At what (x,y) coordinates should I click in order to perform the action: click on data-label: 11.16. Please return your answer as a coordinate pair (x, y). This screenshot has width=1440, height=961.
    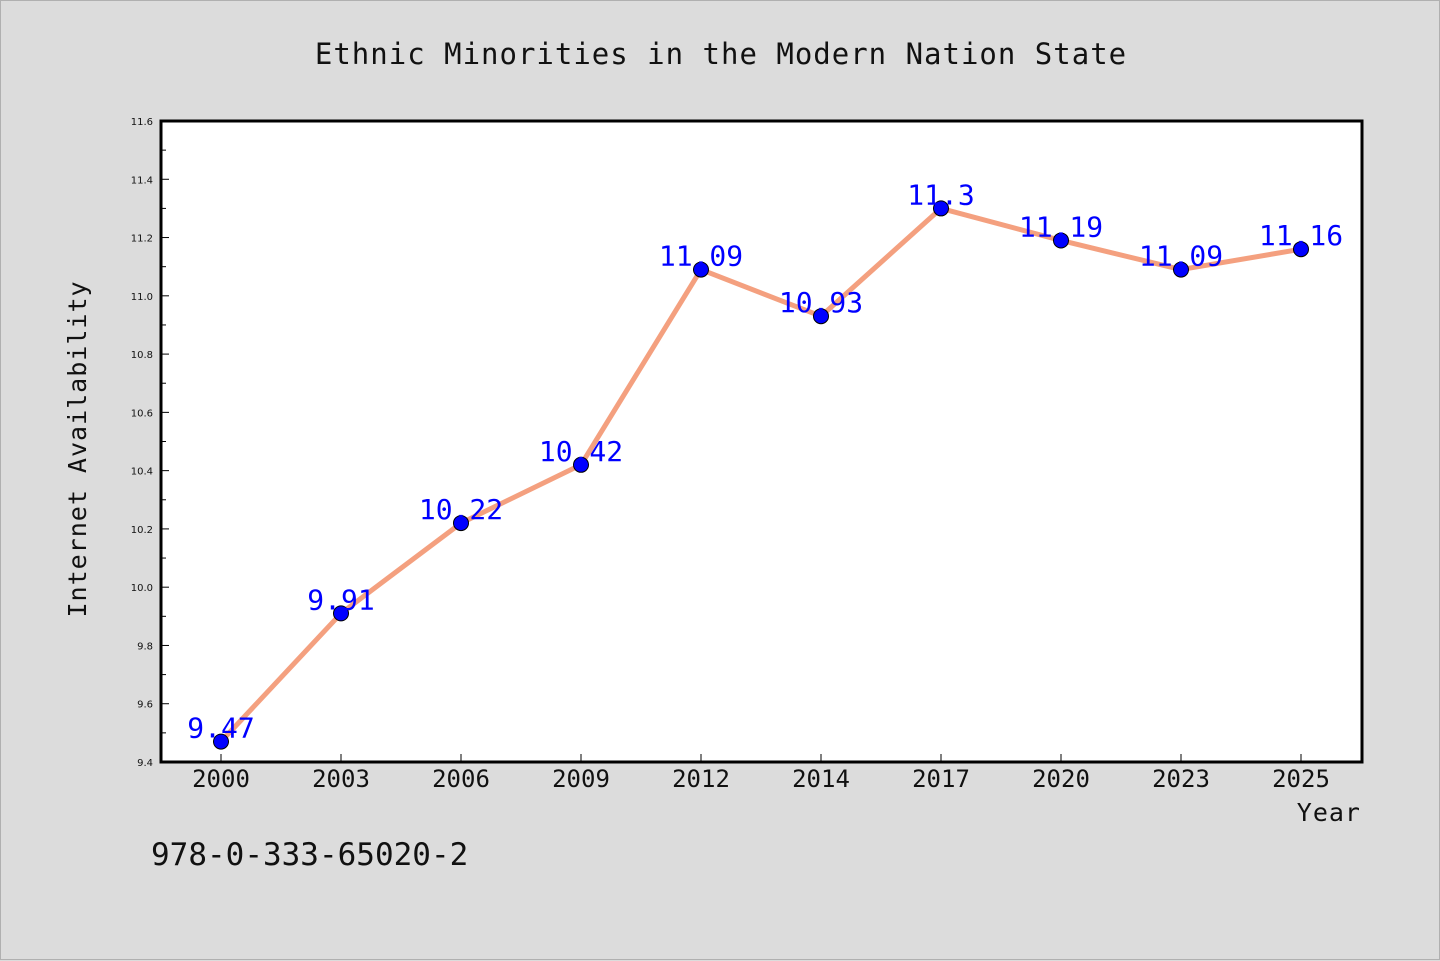
    Looking at the image, I should click on (1301, 235).